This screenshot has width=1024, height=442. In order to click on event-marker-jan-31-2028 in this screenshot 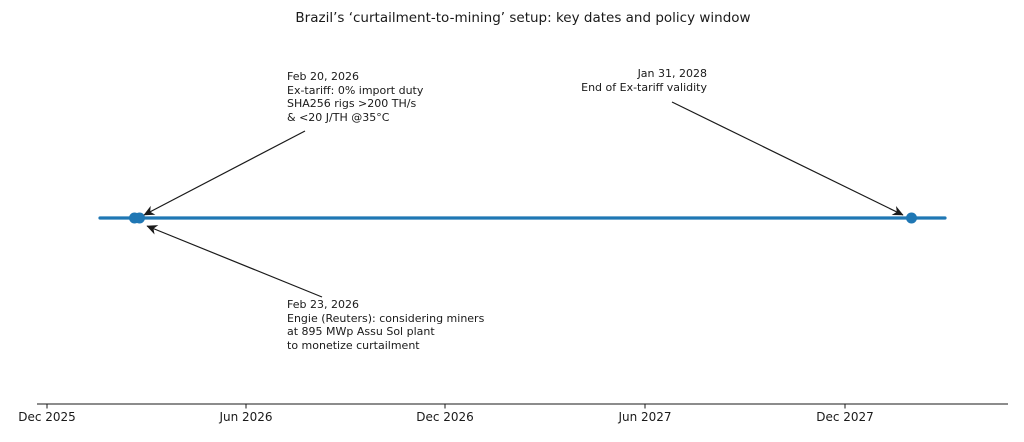, I will do `click(911, 218)`.